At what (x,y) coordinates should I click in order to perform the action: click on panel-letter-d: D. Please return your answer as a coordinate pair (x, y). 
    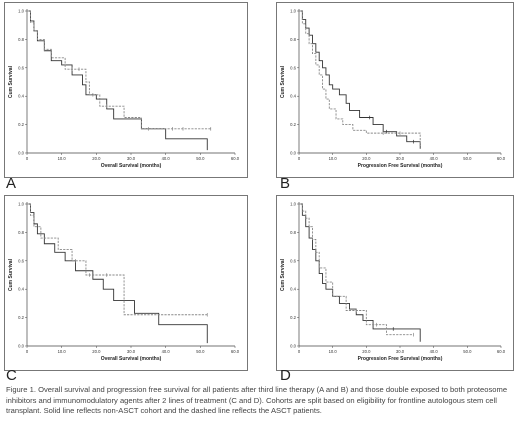
    Looking at the image, I should click on (285, 375).